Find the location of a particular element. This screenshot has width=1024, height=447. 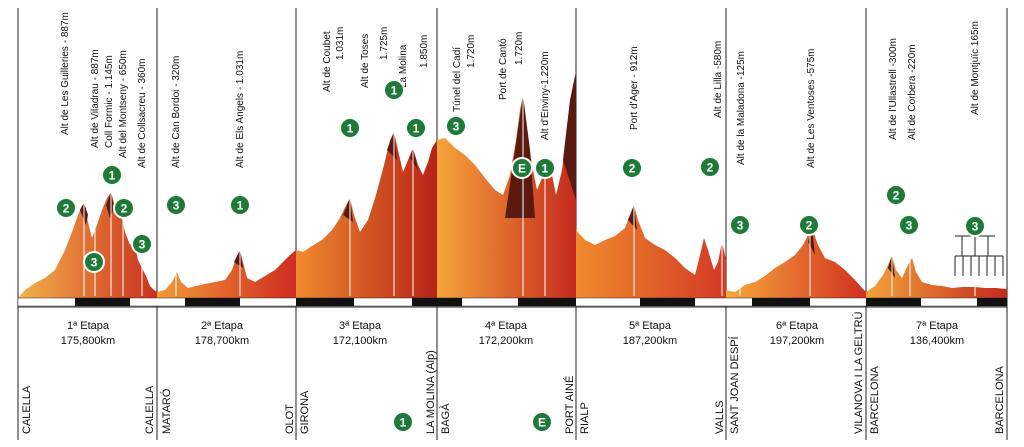

finish-town-label: OLOT is located at coordinates (290, 419).